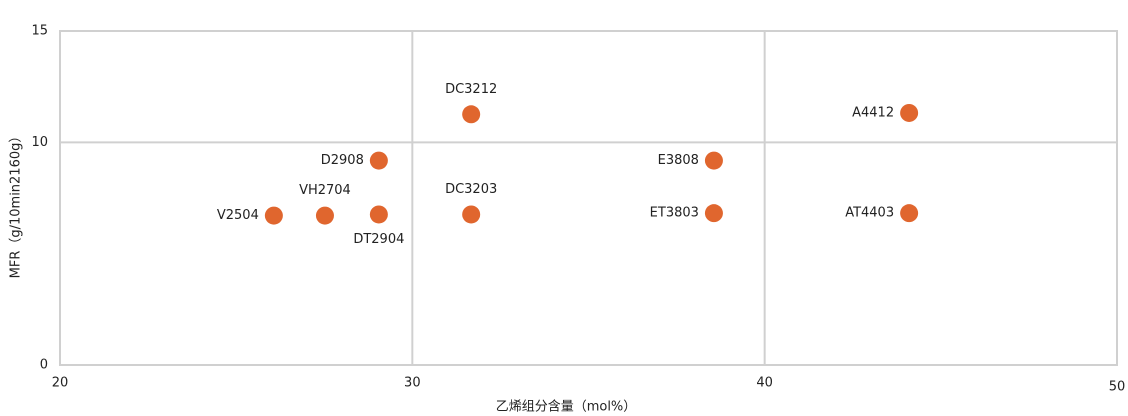 Image resolution: width=1128 pixels, height=416 pixels. I want to click on point-label: D2908, so click(342, 160).